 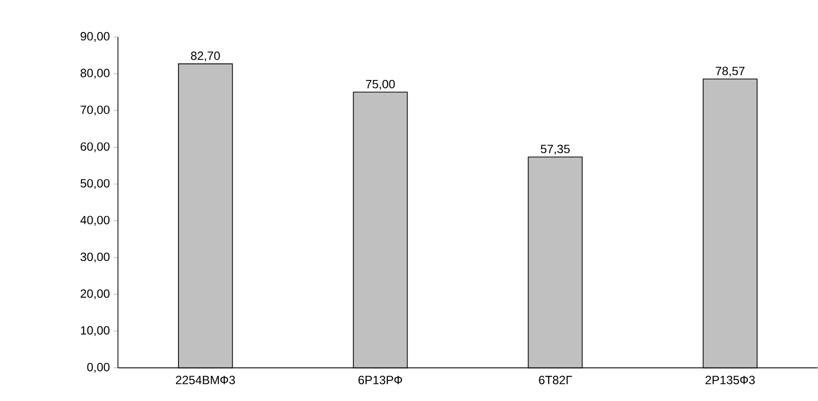 What do you see at coordinates (95, 184) in the screenshot?
I see `y-tick-label: 50,00` at bounding box center [95, 184].